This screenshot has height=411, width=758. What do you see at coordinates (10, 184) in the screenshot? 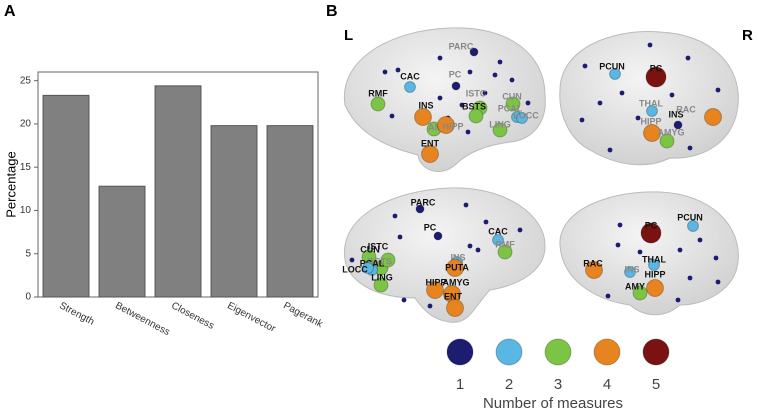
I see `y-axis-label: Percentage` at bounding box center [10, 184].